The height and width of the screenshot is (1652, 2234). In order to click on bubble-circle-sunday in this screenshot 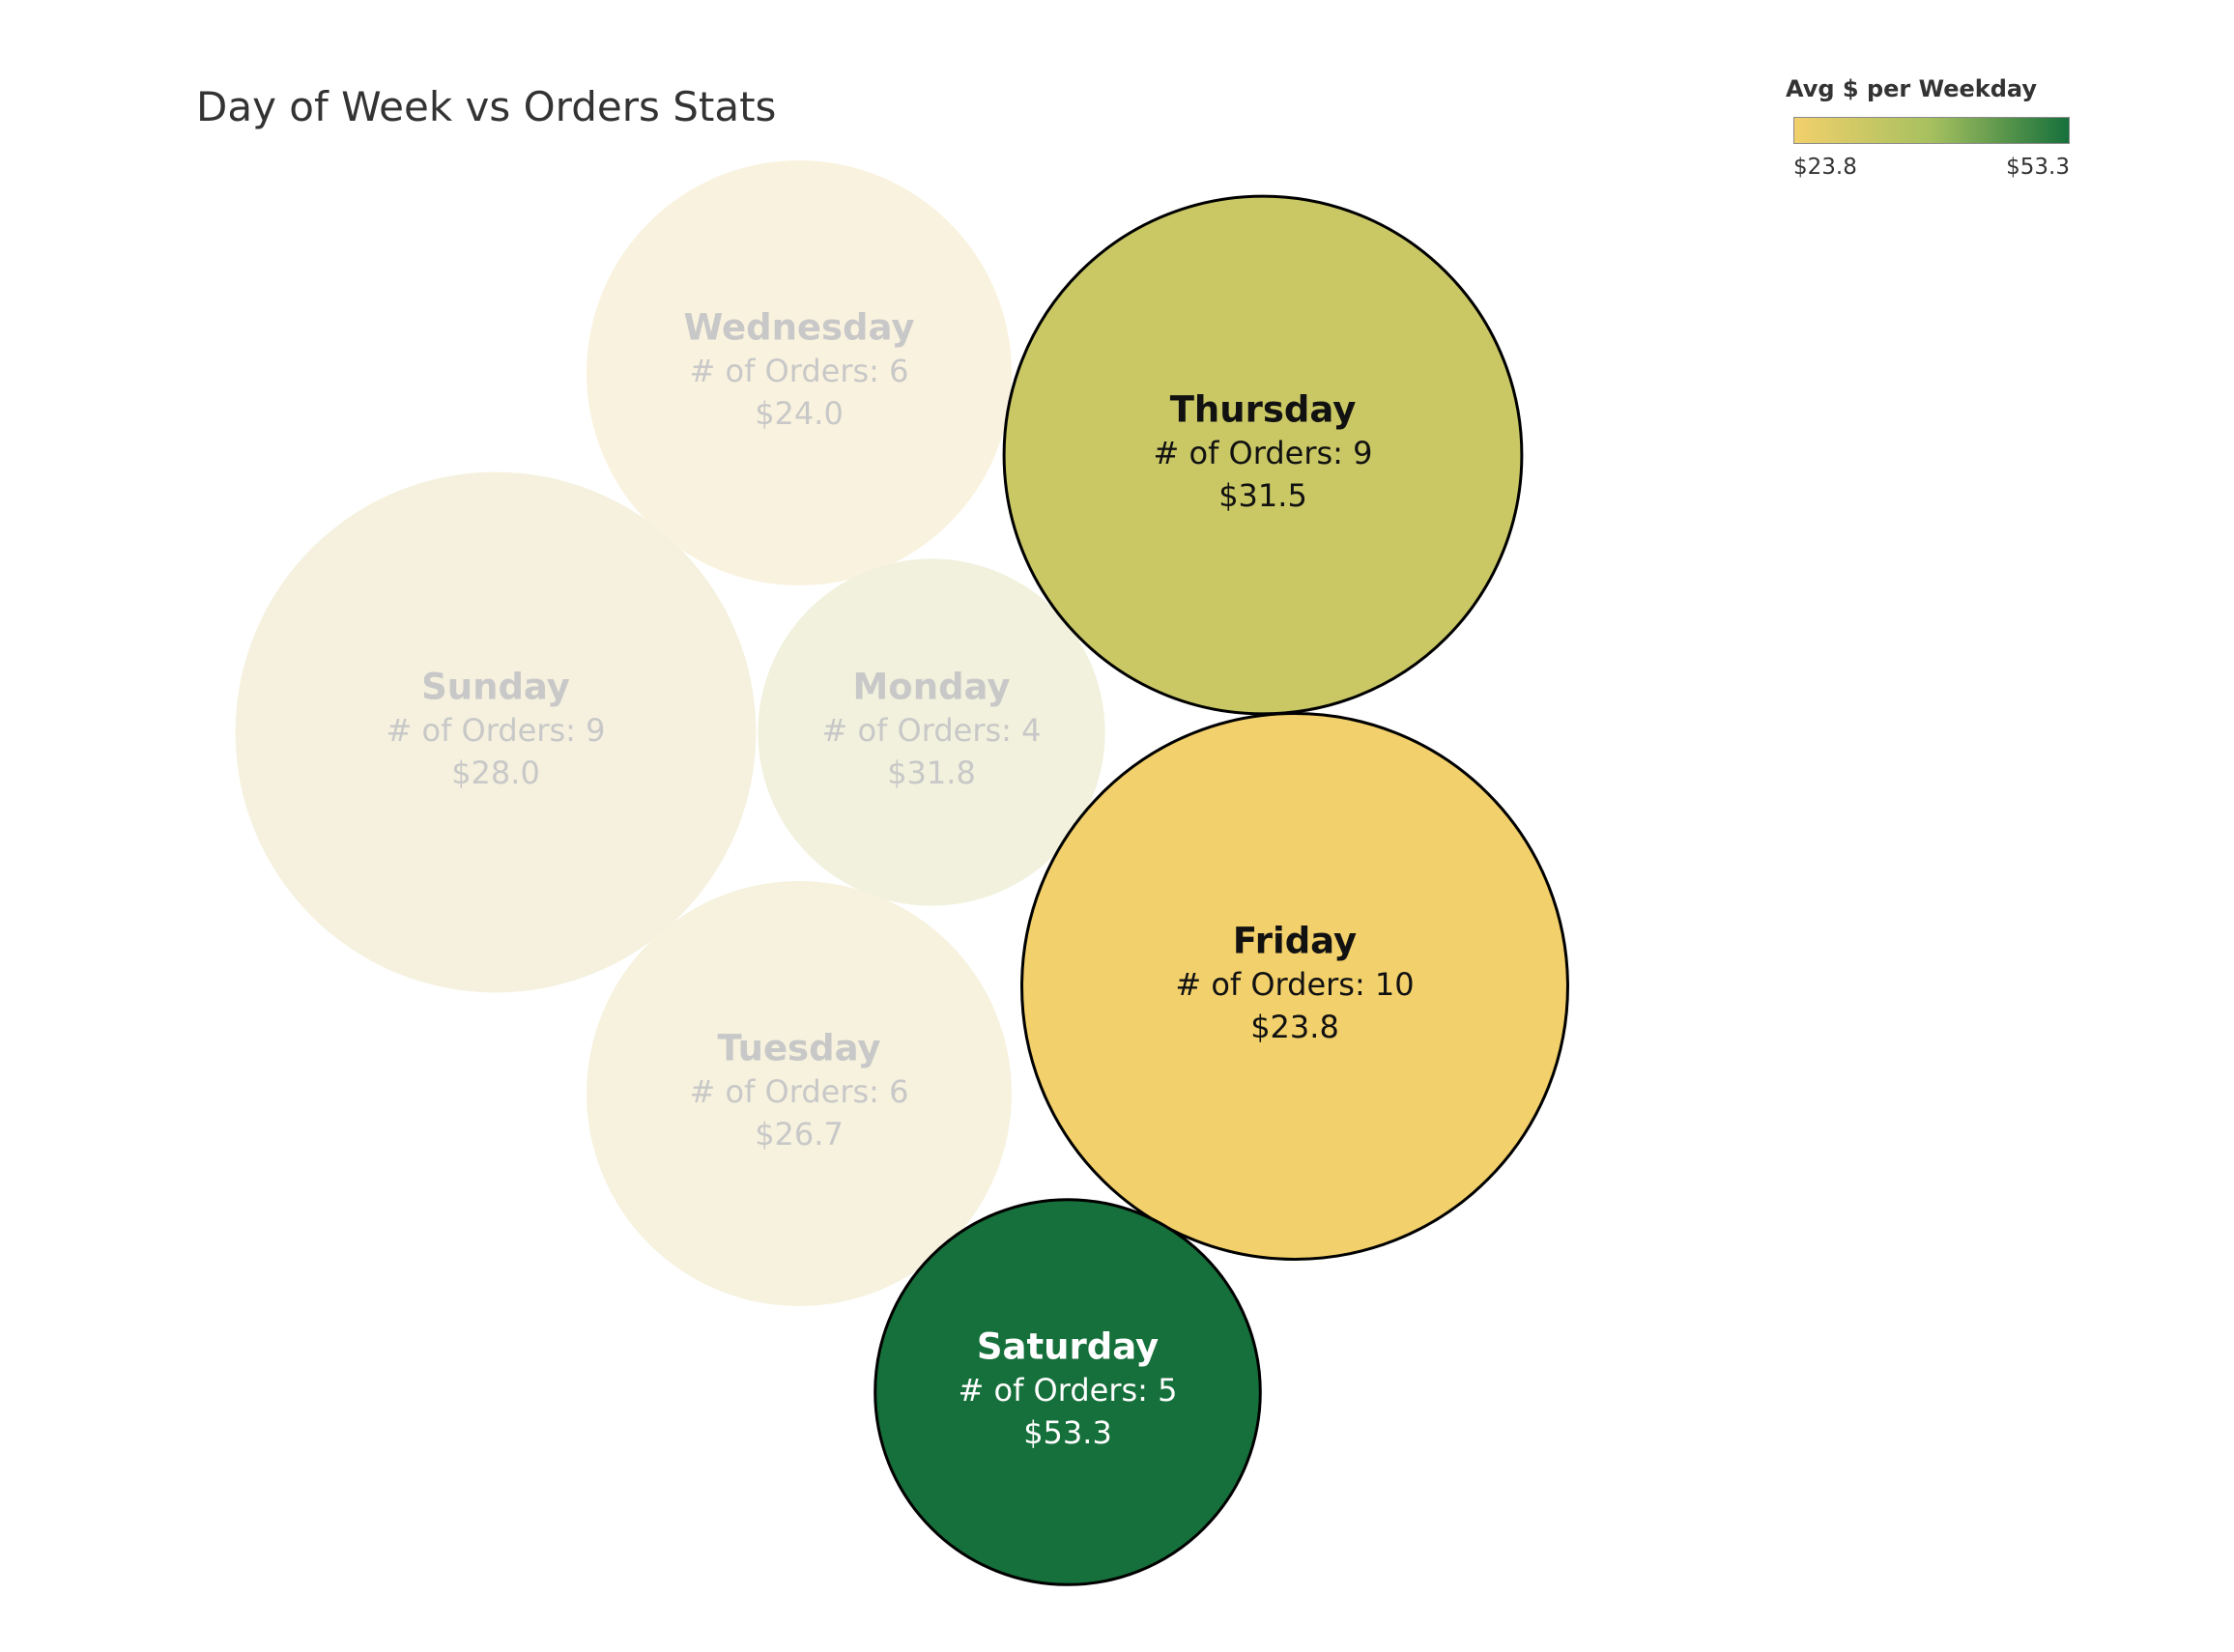, I will do `click(496, 732)`.